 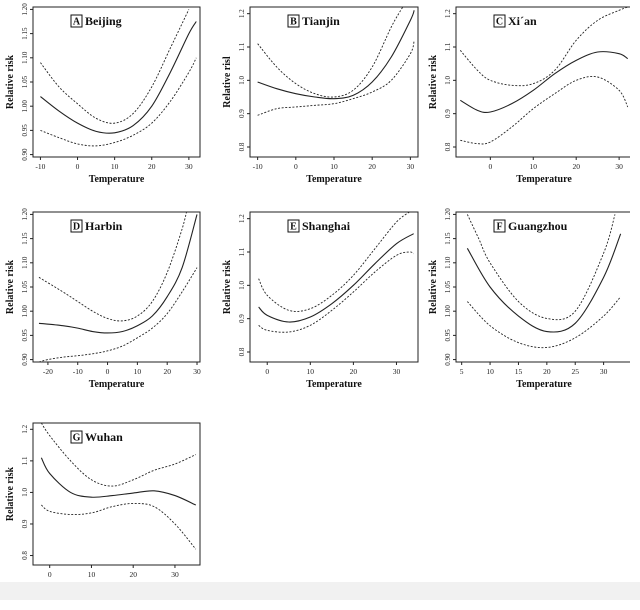 What do you see at coordinates (575, 371) in the screenshot?
I see `x-tick-label: 25` at bounding box center [575, 371].